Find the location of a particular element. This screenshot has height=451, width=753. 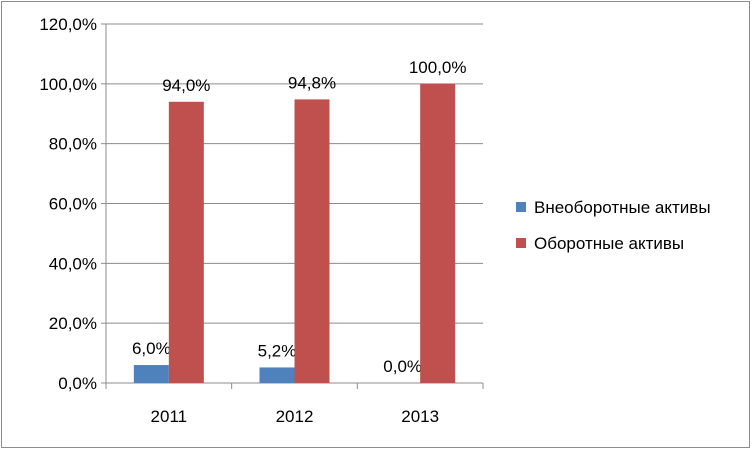

x-tick-label: 2011 is located at coordinates (169, 416).